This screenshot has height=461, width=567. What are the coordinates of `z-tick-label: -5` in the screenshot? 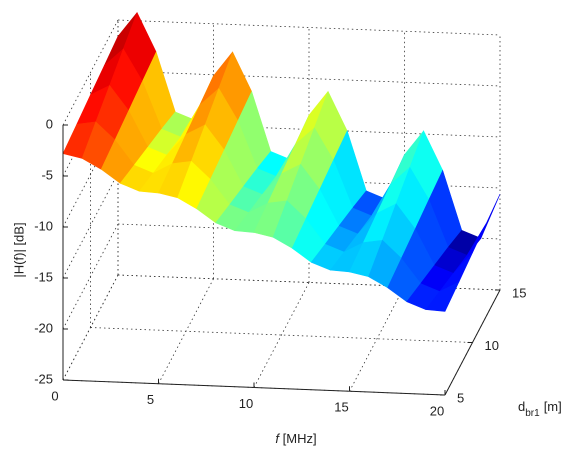 It's located at (47, 174).